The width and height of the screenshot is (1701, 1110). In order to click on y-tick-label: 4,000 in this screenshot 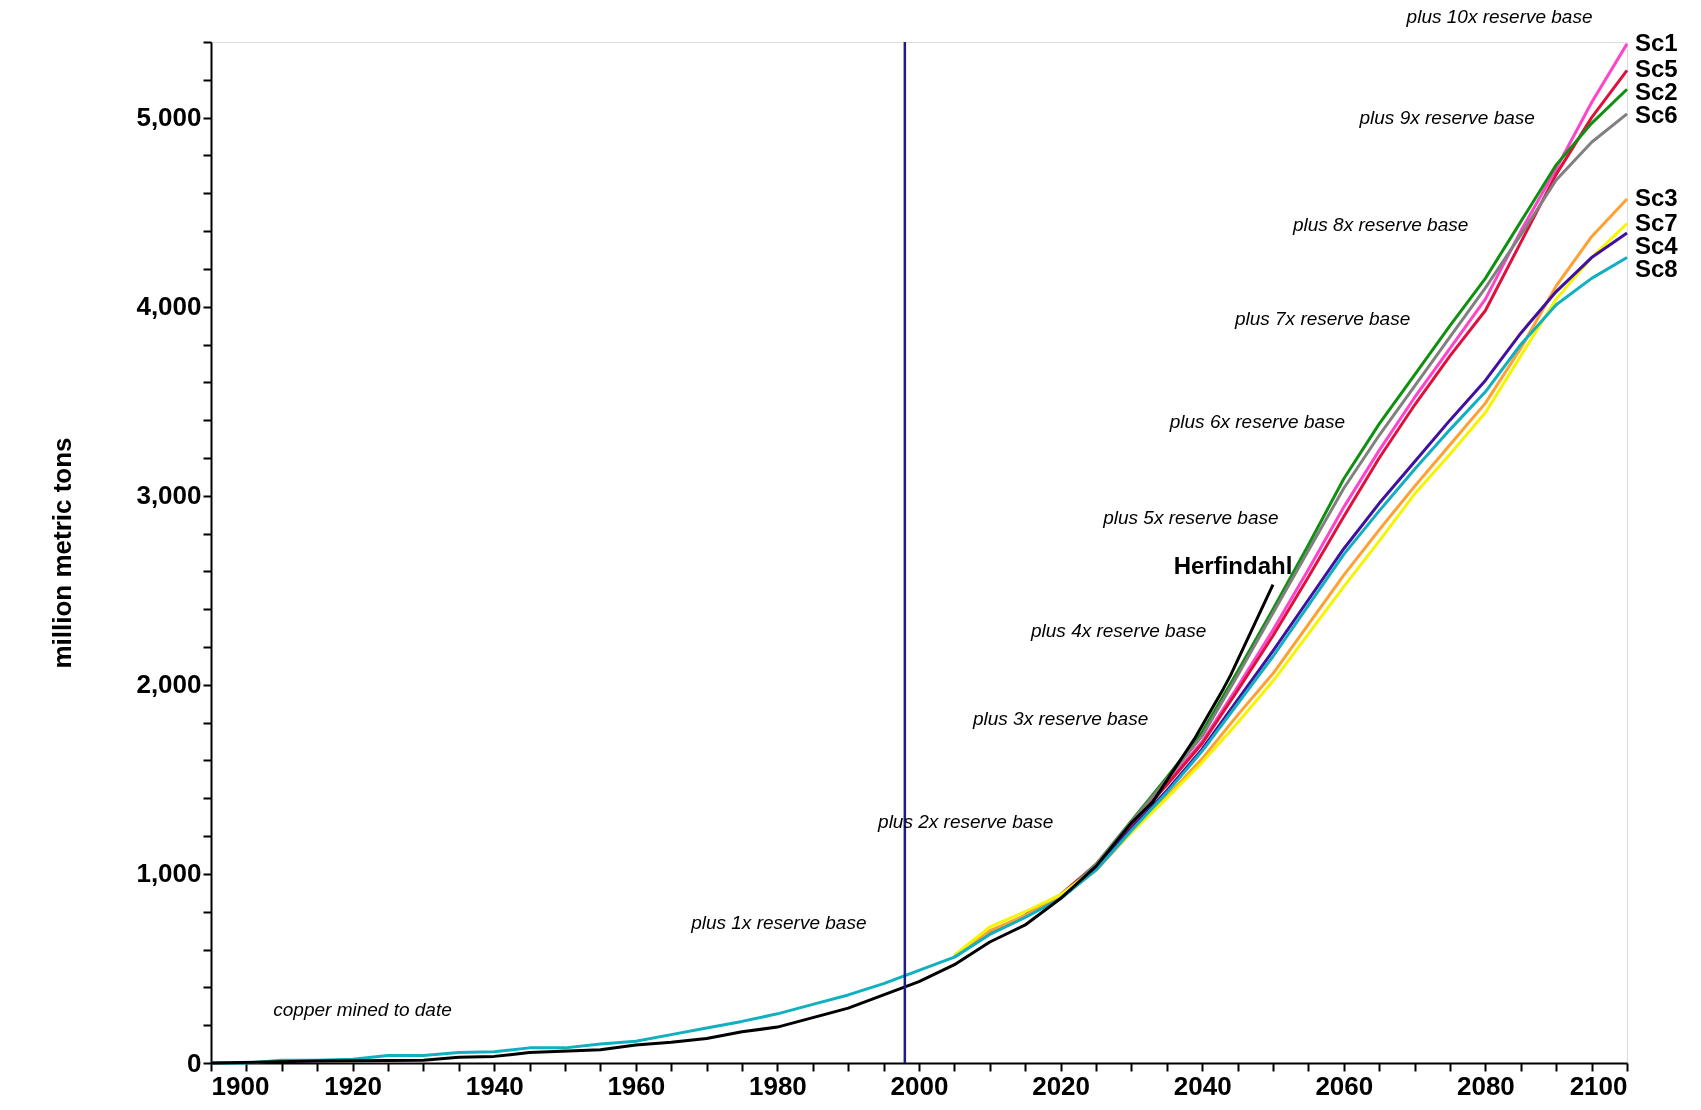, I will do `click(169, 306)`.